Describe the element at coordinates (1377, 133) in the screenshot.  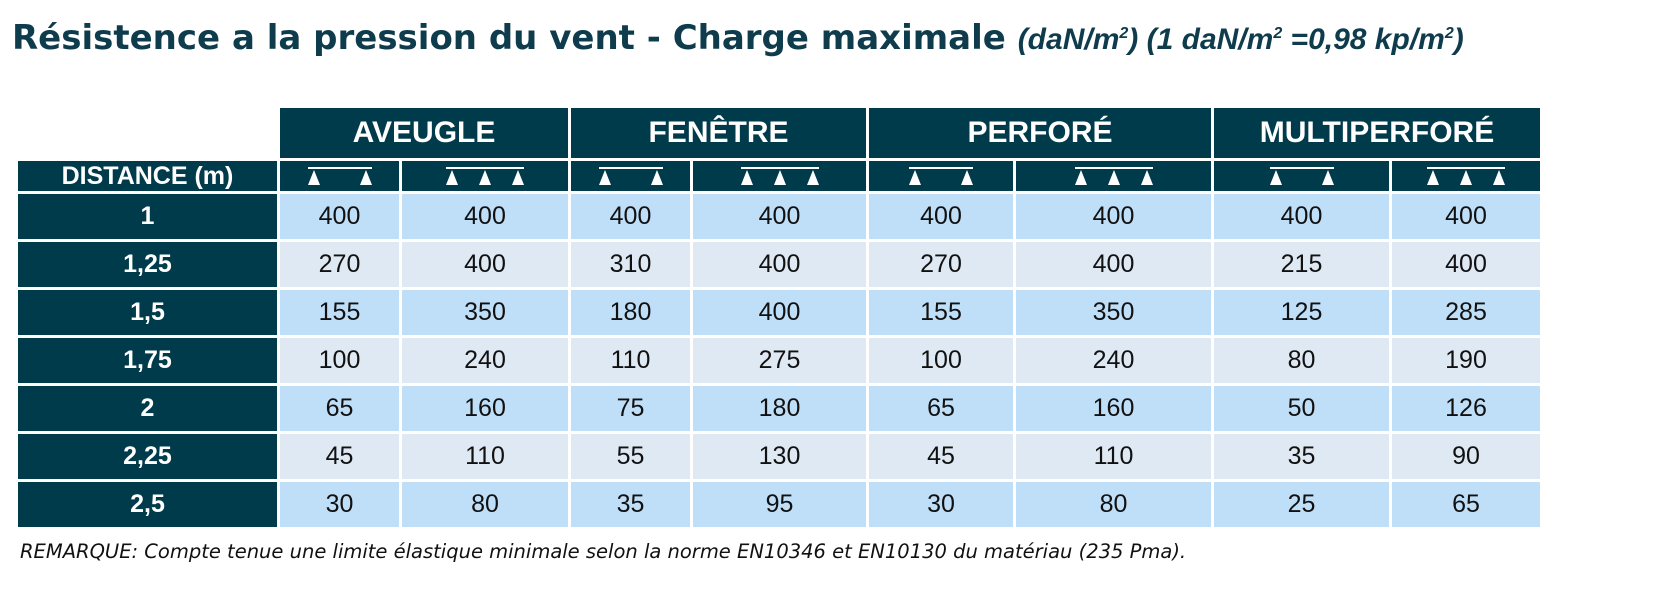
I see `group-header-multiperfore: MULTIPERFORÉ` at that location.